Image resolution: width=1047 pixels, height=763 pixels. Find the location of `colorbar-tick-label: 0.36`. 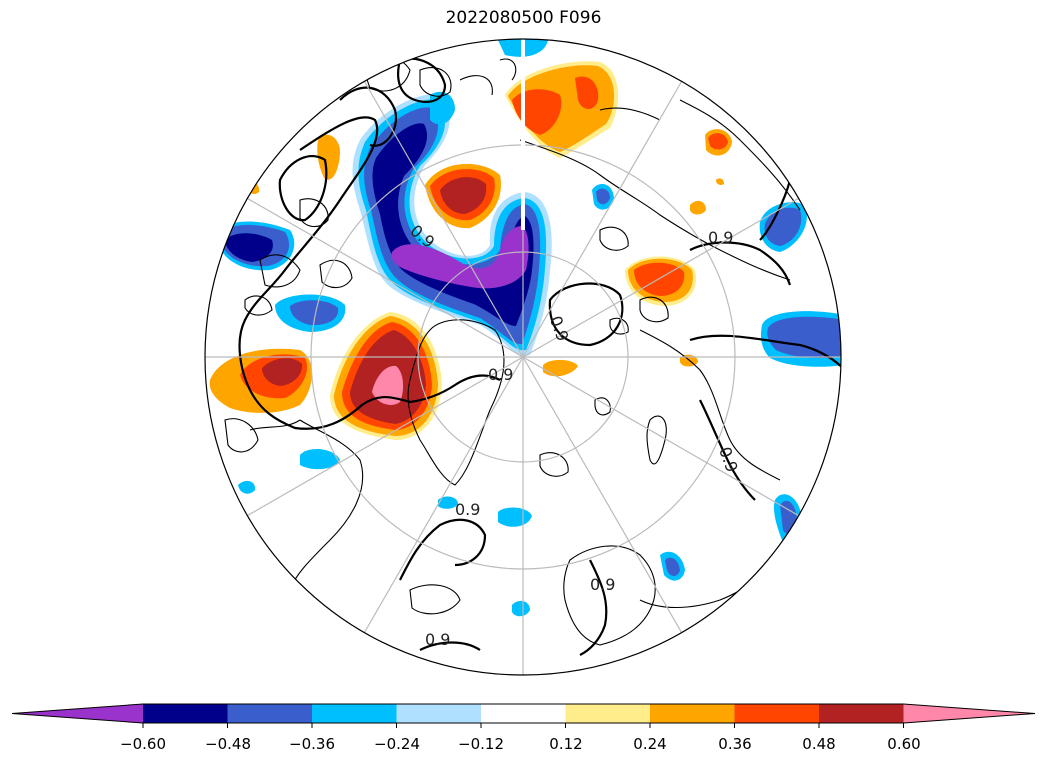

colorbar-tick-label: 0.36 is located at coordinates (734, 744).